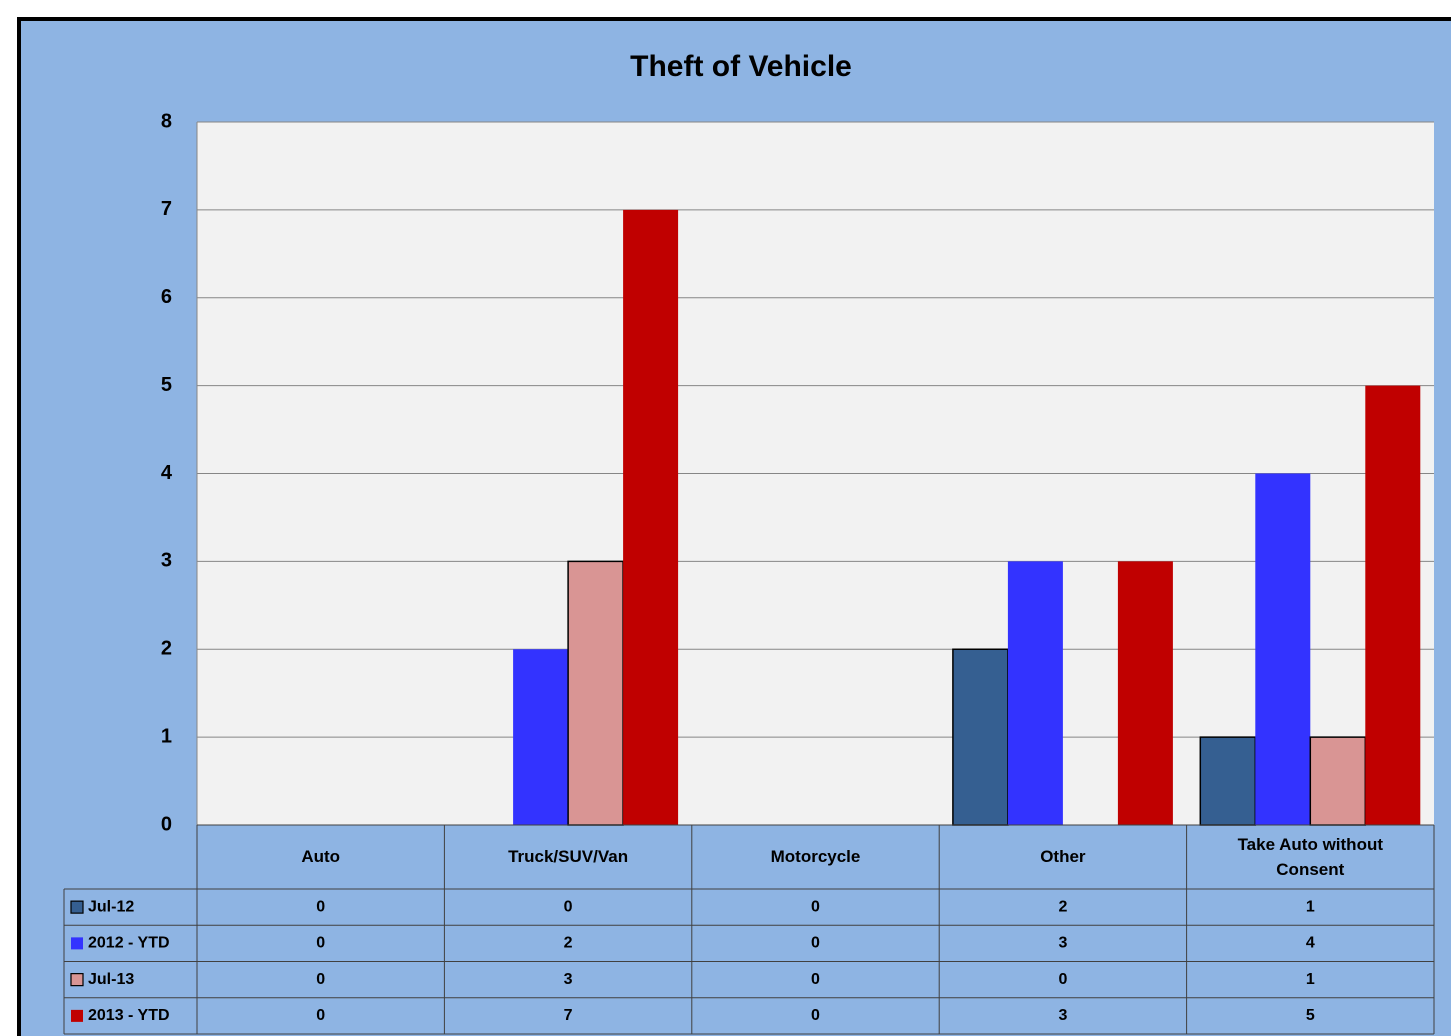 The image size is (1451, 1036). What do you see at coordinates (568, 1015) in the screenshot?
I see `table-value: 7` at bounding box center [568, 1015].